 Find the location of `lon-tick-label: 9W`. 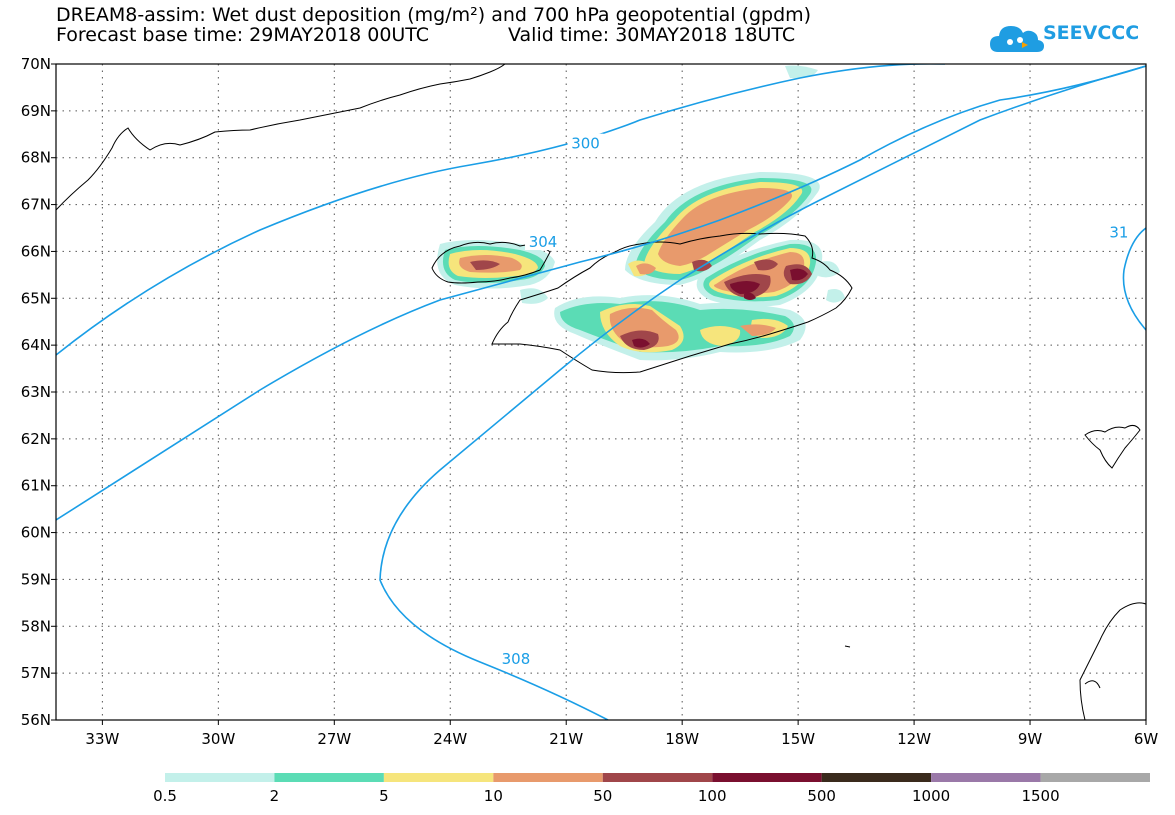

lon-tick-label: 9W is located at coordinates (1030, 739).